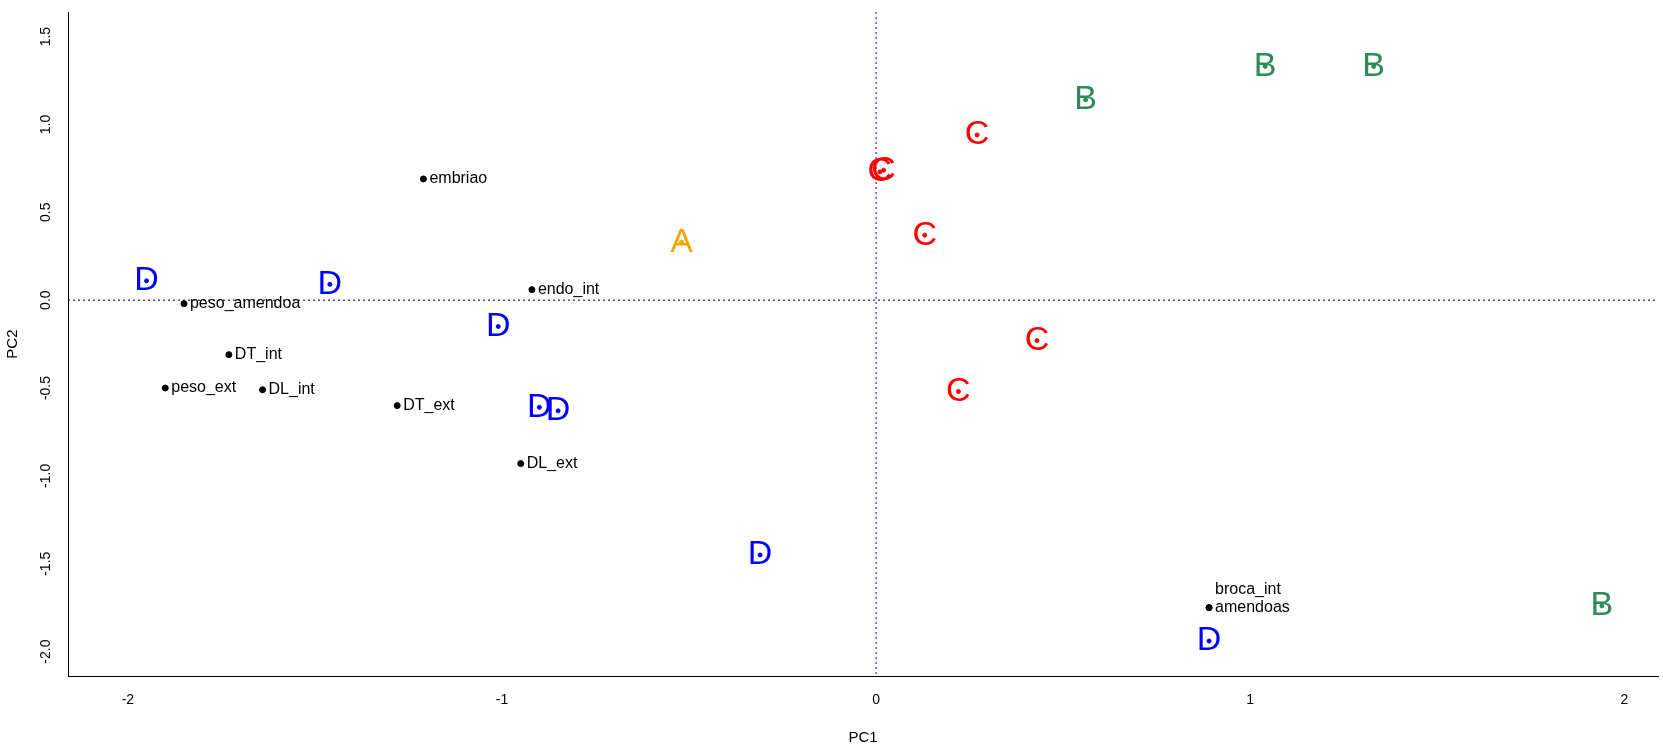  Describe the element at coordinates (44, 36) in the screenshot. I see `y-tick-label: 1.5` at that location.